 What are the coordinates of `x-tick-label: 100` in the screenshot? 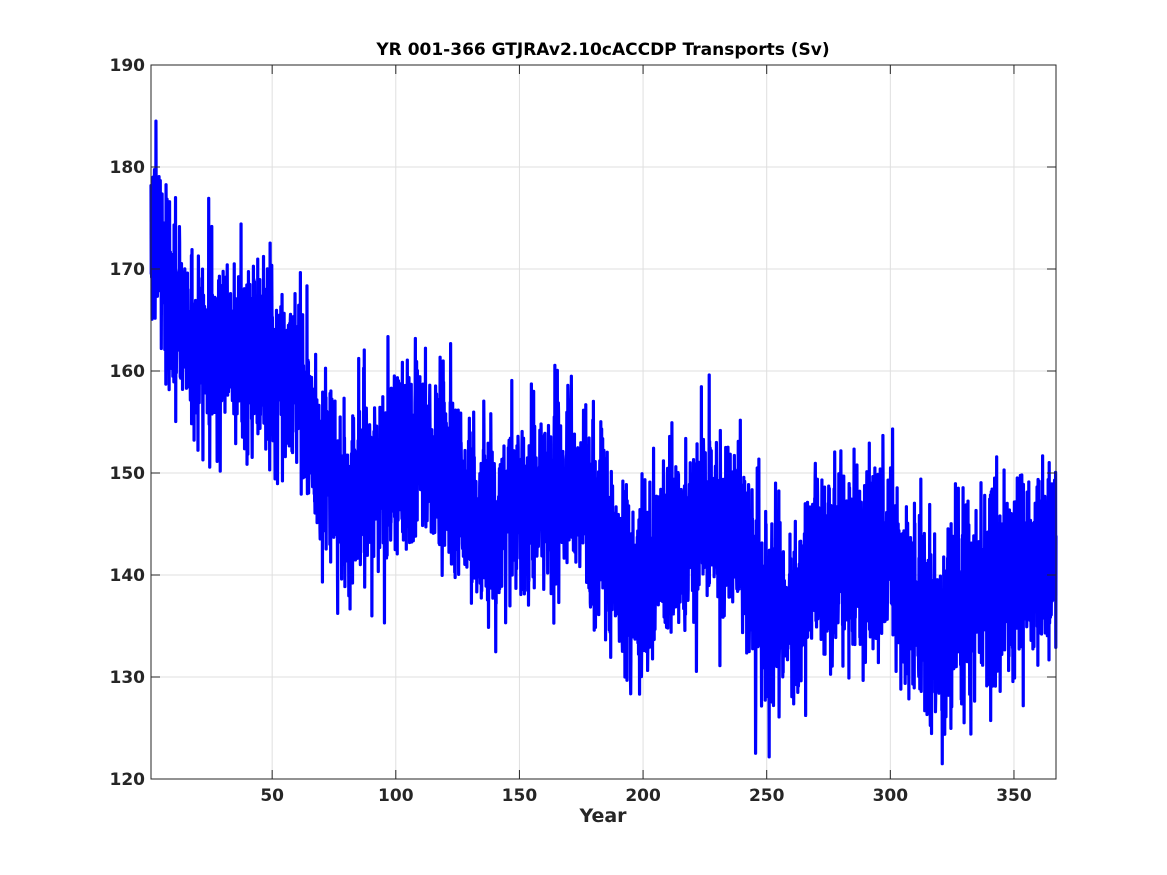 It's located at (396, 796).